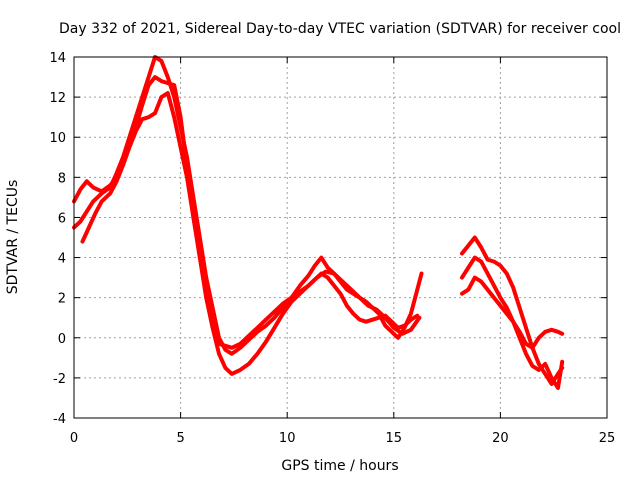  What do you see at coordinates (287, 438) in the screenshot?
I see `x-tick-label: 10` at bounding box center [287, 438].